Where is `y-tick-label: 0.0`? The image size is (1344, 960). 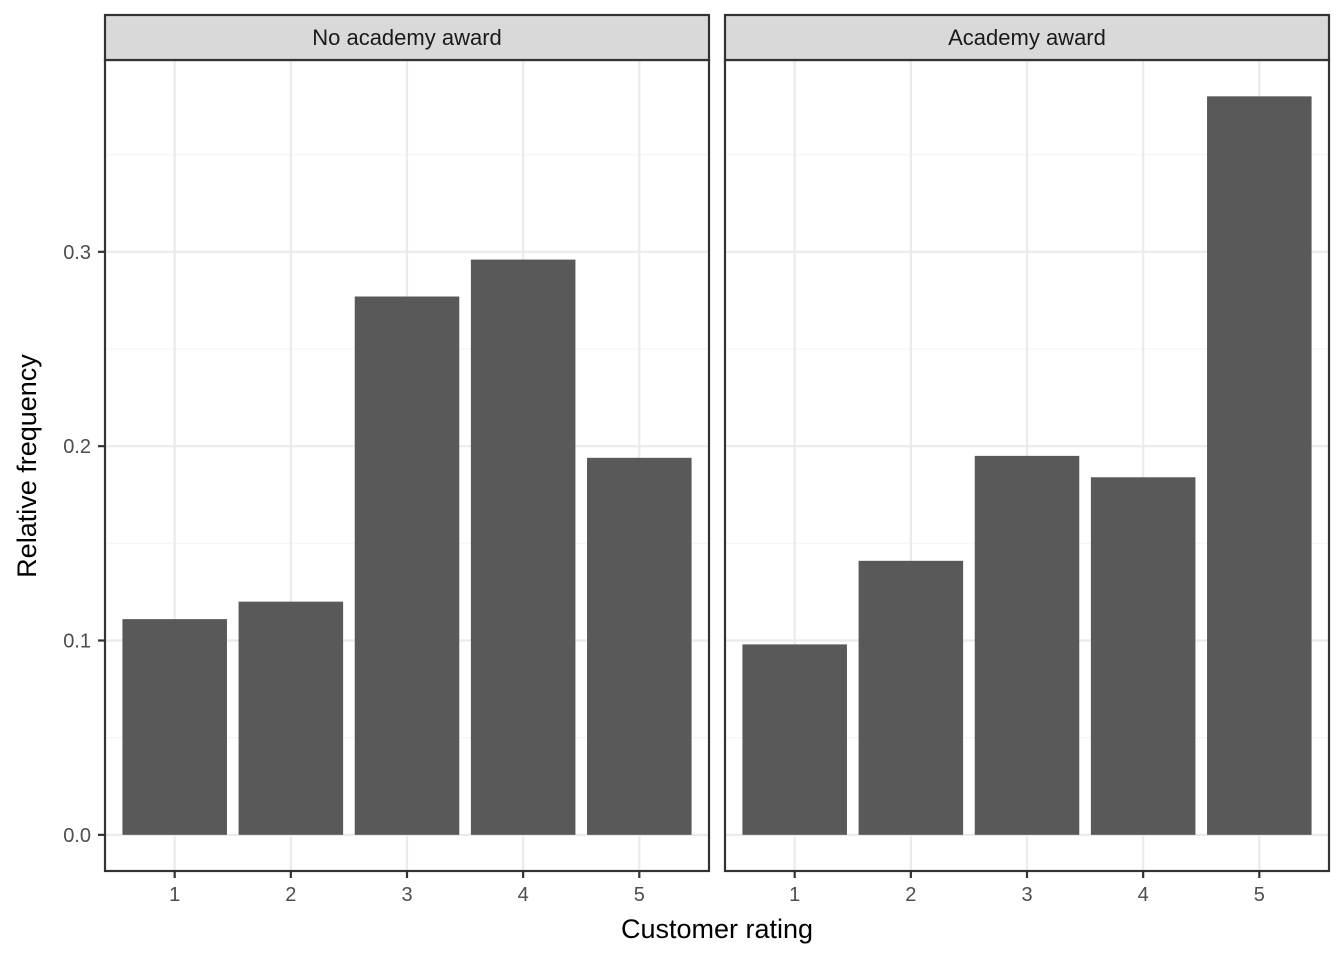
y-tick-label: 0.0 is located at coordinates (77, 836).